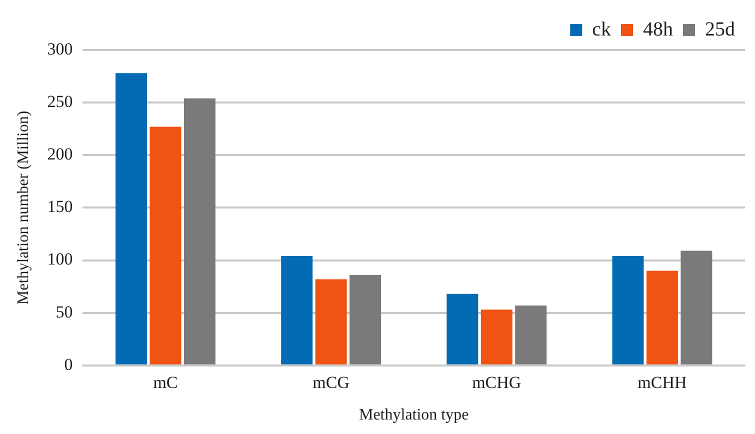 The height and width of the screenshot is (434, 755). I want to click on y-tick-label: 150, so click(60, 206).